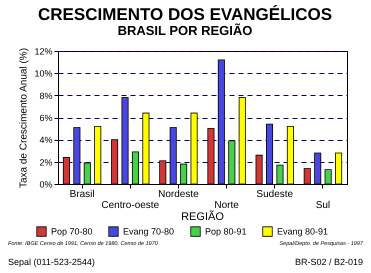 The height and width of the screenshot is (273, 371). What do you see at coordinates (43, 73) in the screenshot?
I see `y-tick-label: 10%` at bounding box center [43, 73].